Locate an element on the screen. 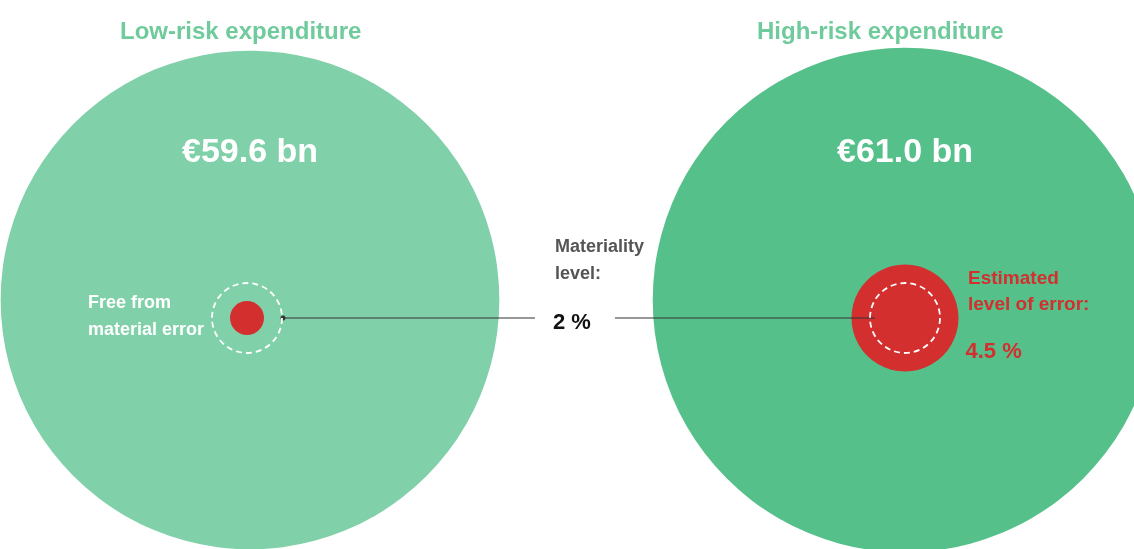 This screenshot has height=549, width=1134. data-label: 4.5 % is located at coordinates (993, 350).